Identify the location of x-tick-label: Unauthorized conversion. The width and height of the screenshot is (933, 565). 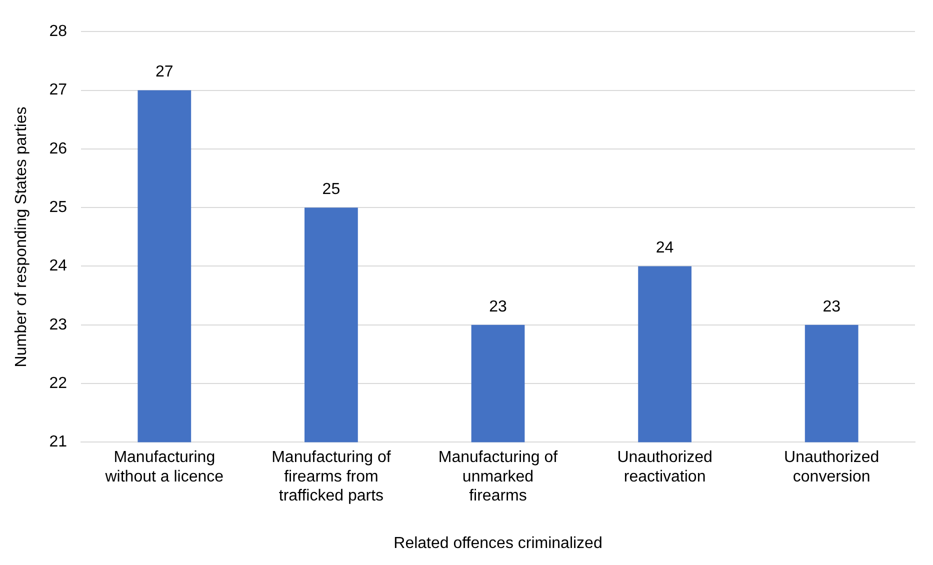
(832, 467).